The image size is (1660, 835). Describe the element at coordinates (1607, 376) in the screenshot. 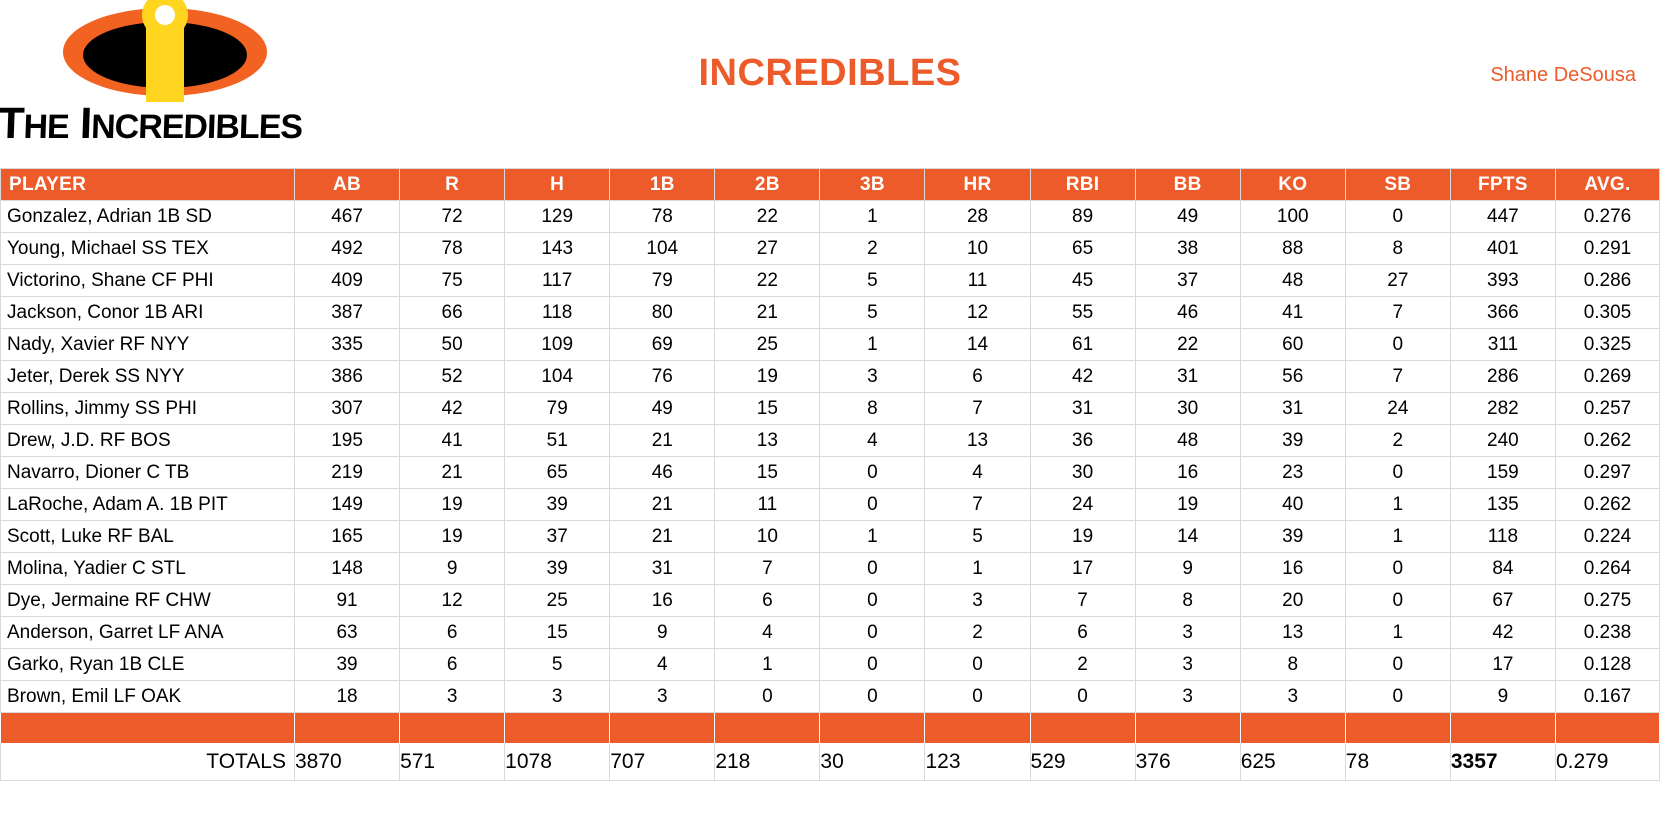

I see `cell-avg: 0.269` at that location.